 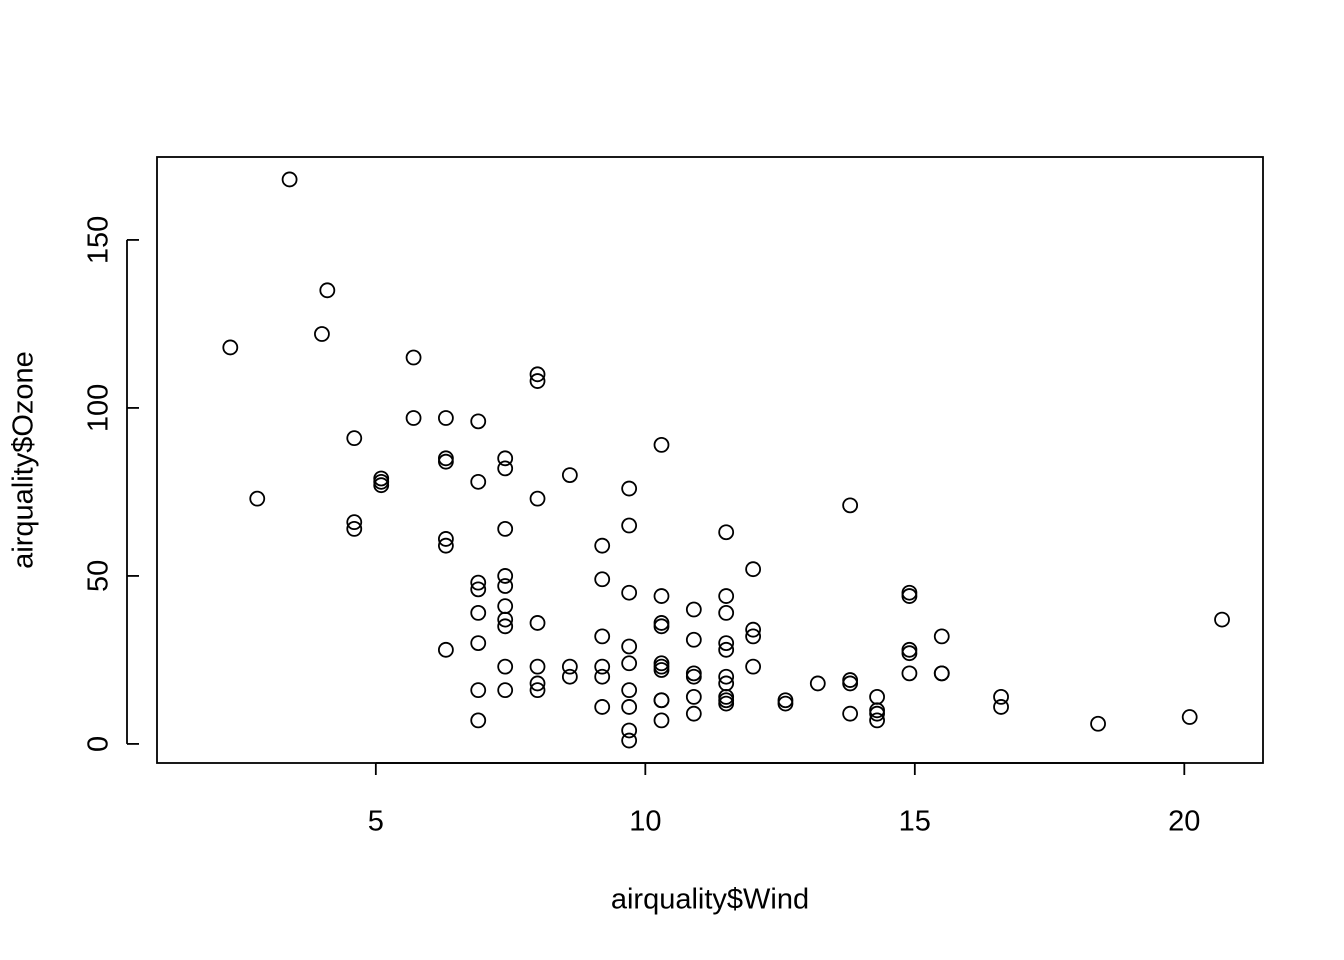 I want to click on x-tick-label: 5, so click(x=376, y=822).